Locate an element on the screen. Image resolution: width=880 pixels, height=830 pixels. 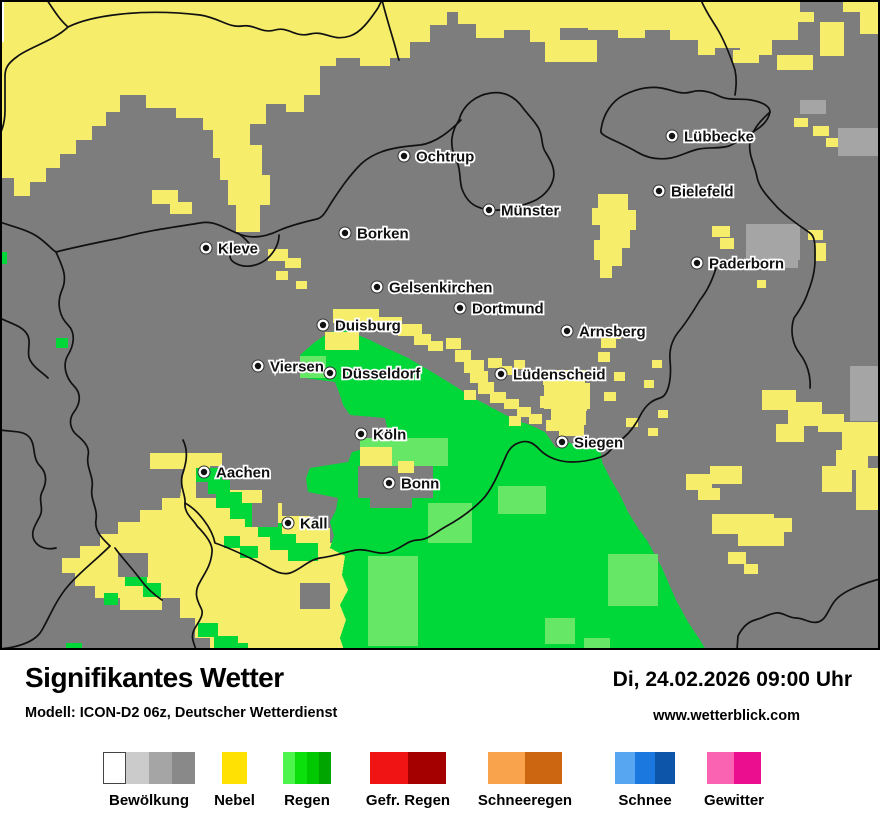
legend-label: Nebel is located at coordinates (234, 800).